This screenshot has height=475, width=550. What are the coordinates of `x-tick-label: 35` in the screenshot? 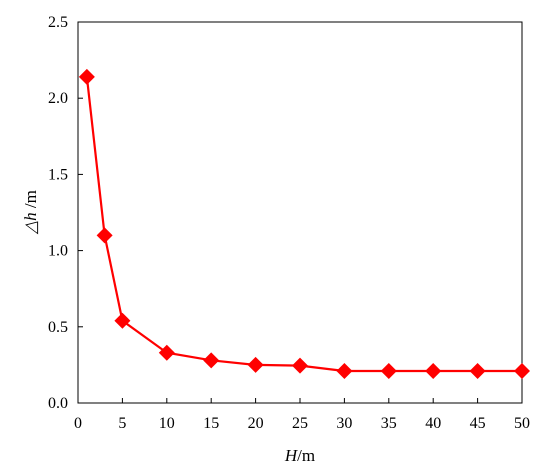 It's located at (389, 423).